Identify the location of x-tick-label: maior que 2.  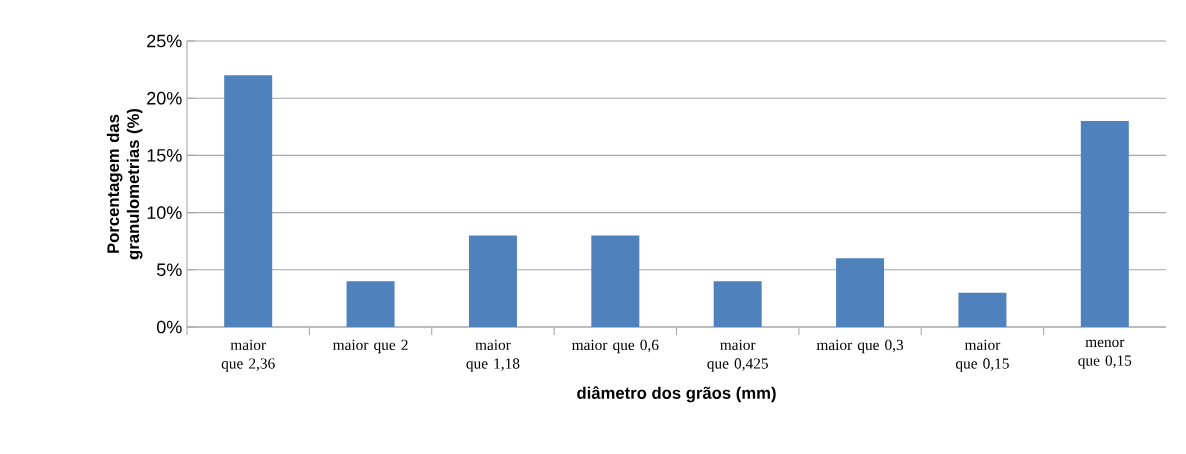
(370, 346).